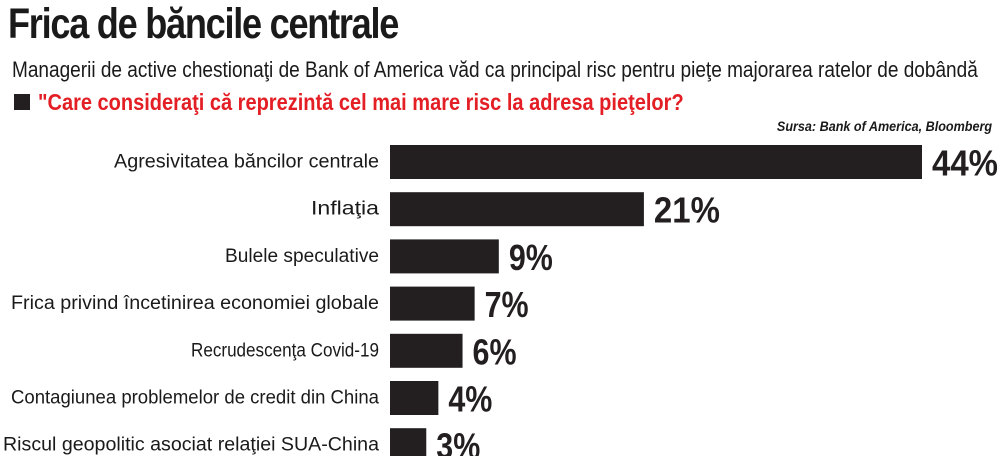 The height and width of the screenshot is (456, 1000). What do you see at coordinates (470, 399) in the screenshot?
I see `value-label: 4%` at bounding box center [470, 399].